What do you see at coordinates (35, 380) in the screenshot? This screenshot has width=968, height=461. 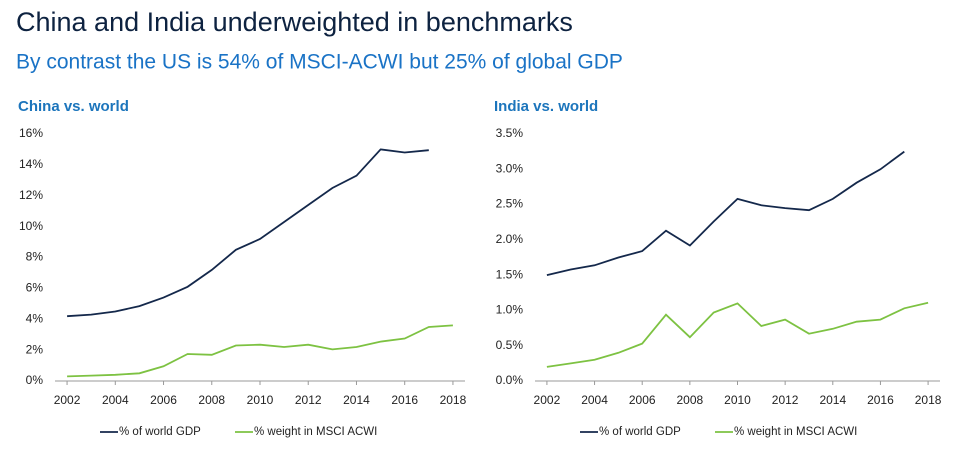 I see `y-tick-label: 0%` at bounding box center [35, 380].